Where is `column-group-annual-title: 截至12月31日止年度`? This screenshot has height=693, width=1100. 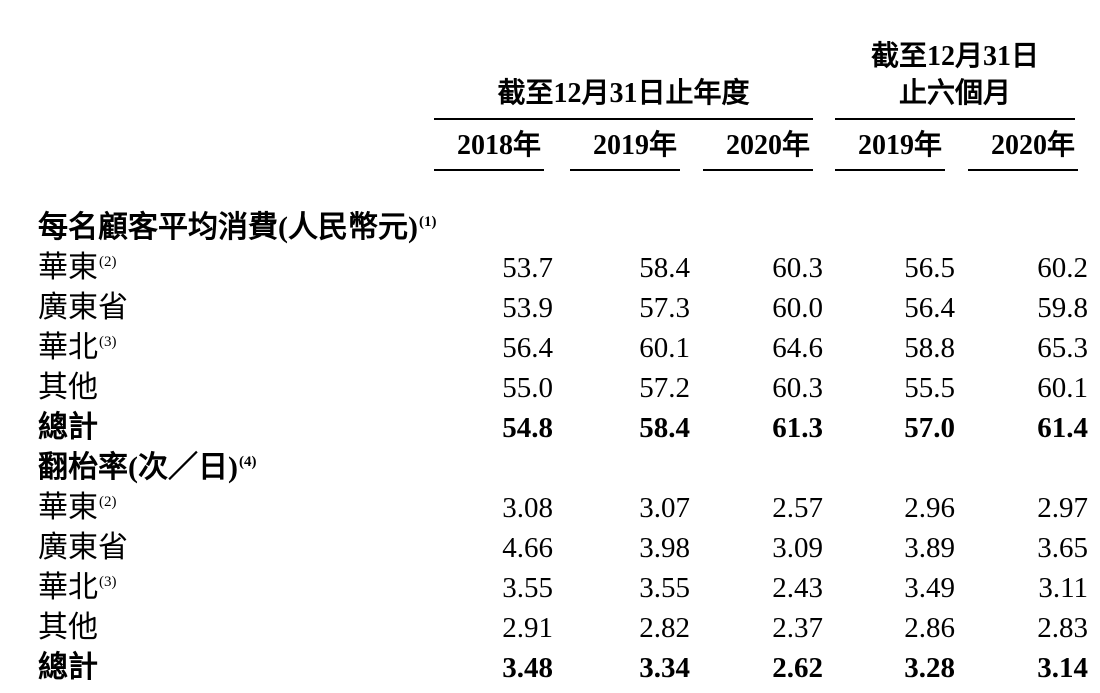
column-group-annual-title: 截至12月31日止年度 is located at coordinates (624, 97).